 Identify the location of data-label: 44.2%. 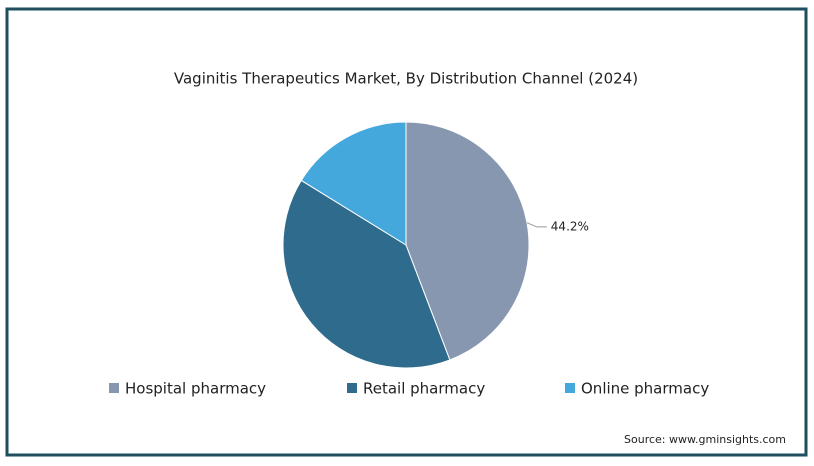
(570, 226).